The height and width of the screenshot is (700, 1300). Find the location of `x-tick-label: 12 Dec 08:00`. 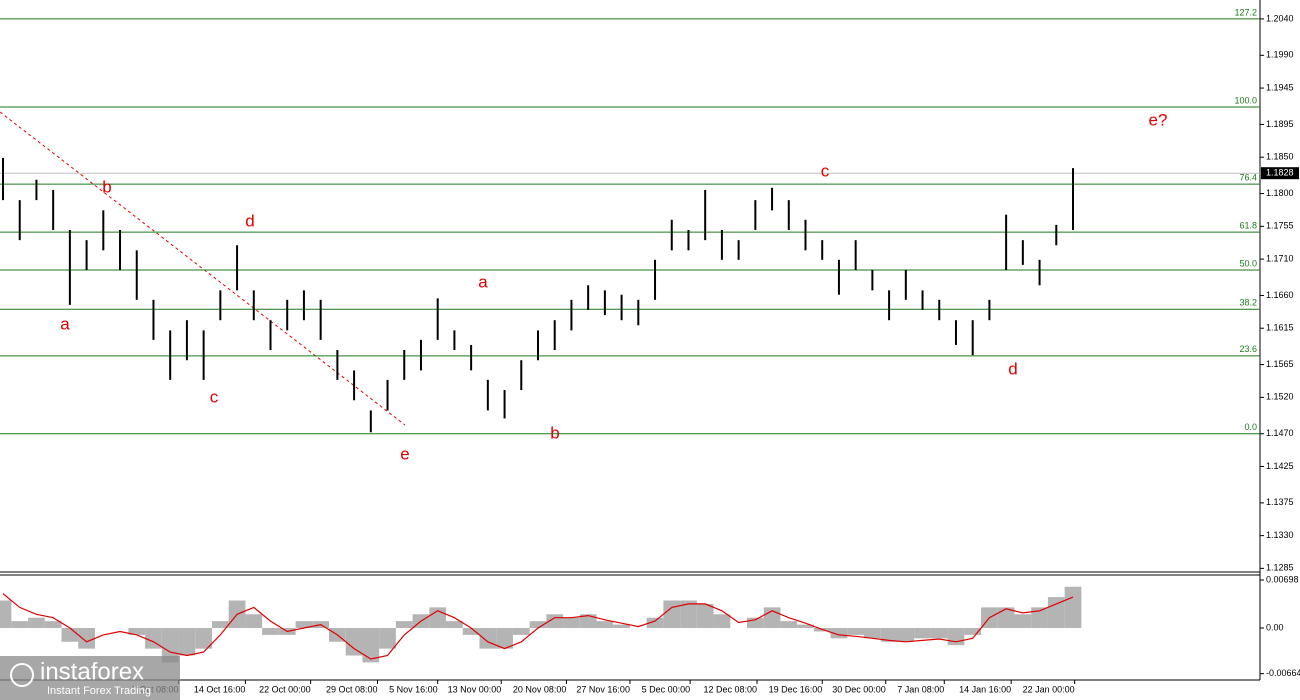

x-tick-label: 12 Dec 08:00 is located at coordinates (730, 689).